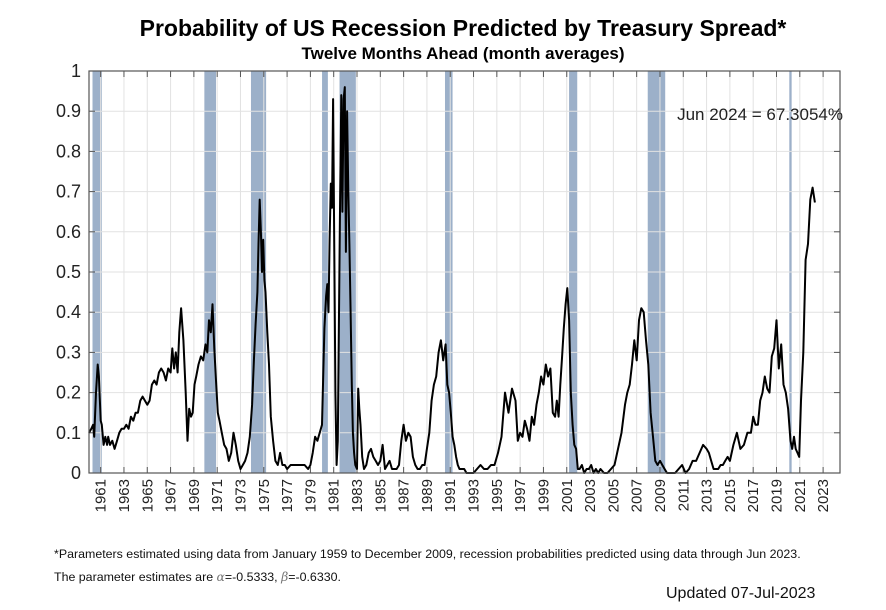 This screenshot has height=610, width=886. What do you see at coordinates (741, 593) in the screenshot?
I see `updated-date: Updated 07-Jul-2023` at bounding box center [741, 593].